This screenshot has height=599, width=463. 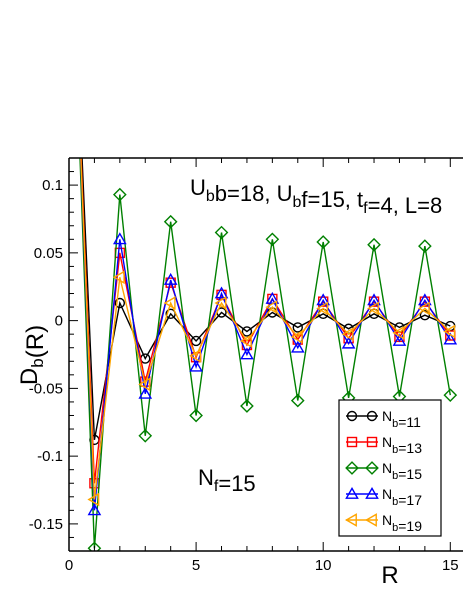 I want to click on chart-title: Ubb=18, Ubf=15, tf=4, L=8, so click(x=316, y=196).